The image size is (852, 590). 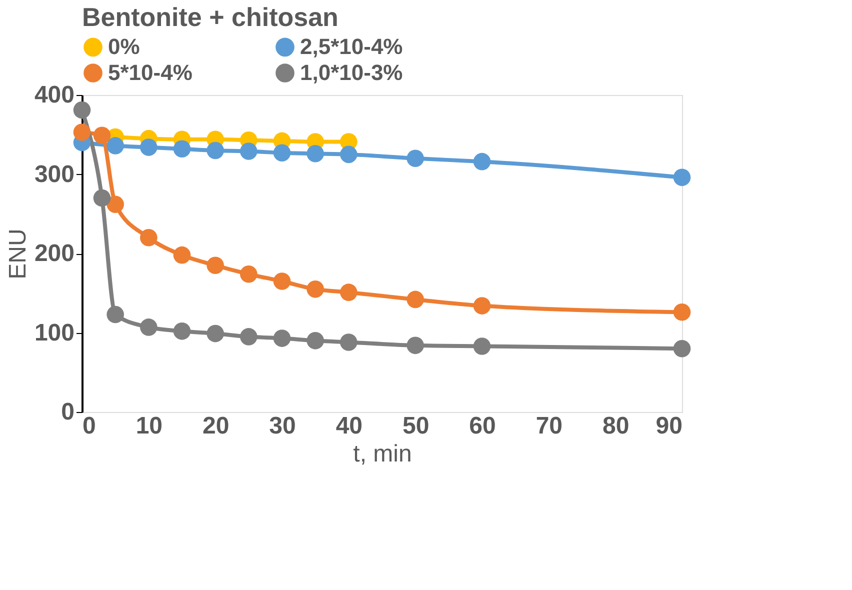 I want to click on legend-label: 2,5*10-4%, so click(x=351, y=47).